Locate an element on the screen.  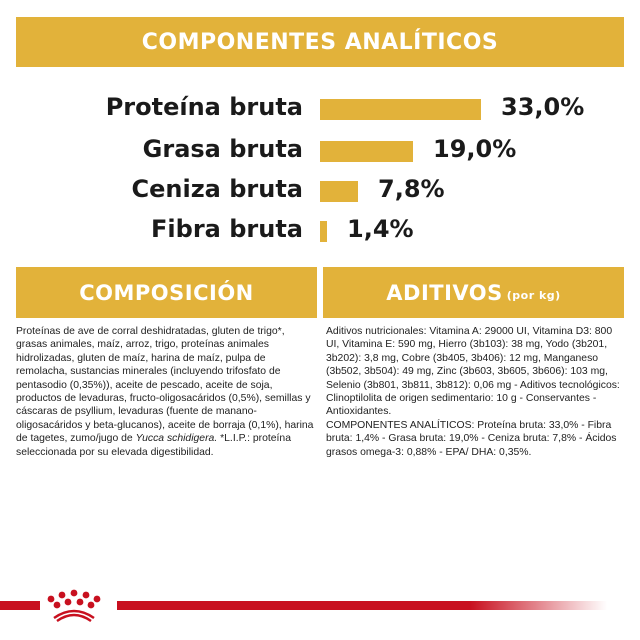
nutrient-label: Fibra bruta is located at coordinates (227, 229).